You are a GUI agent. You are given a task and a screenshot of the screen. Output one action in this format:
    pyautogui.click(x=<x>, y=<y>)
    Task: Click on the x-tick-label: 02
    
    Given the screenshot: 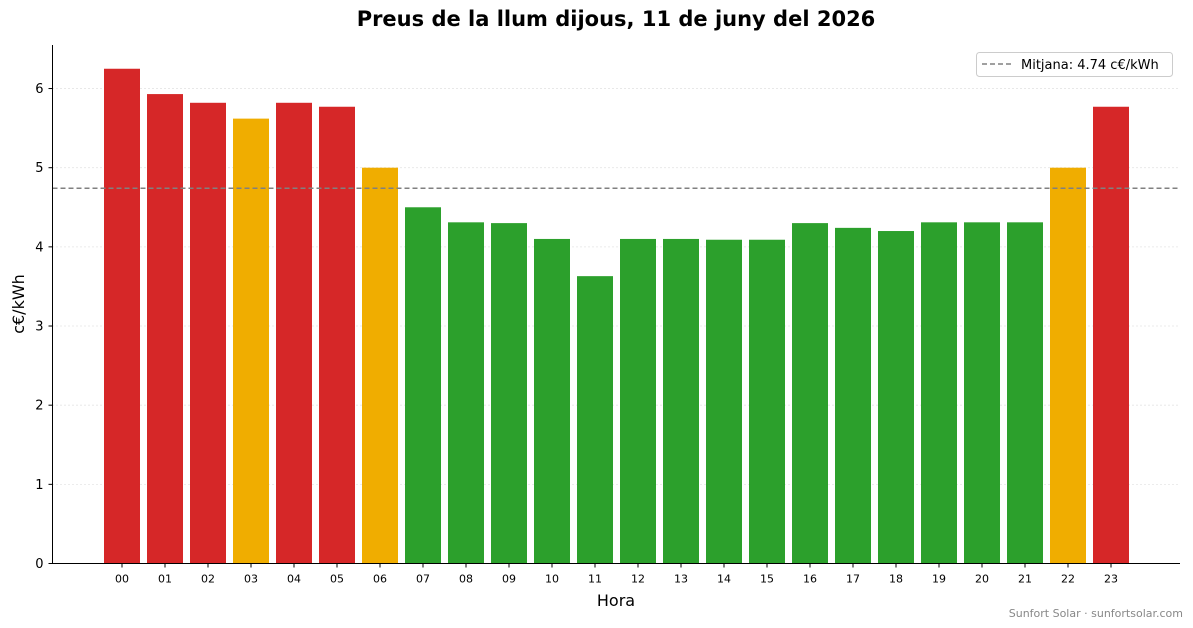 What is the action you would take?
    pyautogui.click(x=208, y=579)
    